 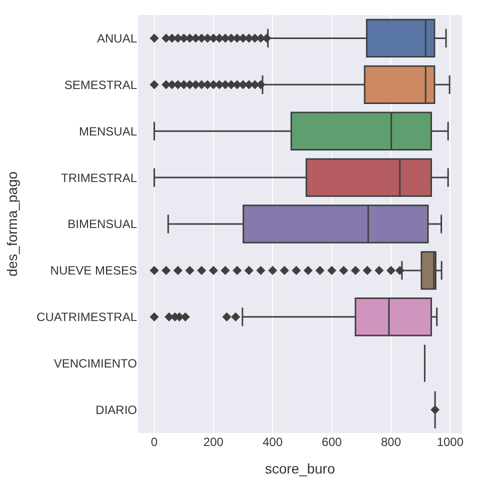 What do you see at coordinates (450, 442) in the screenshot?
I see `x-tick-label: 1000` at bounding box center [450, 442].